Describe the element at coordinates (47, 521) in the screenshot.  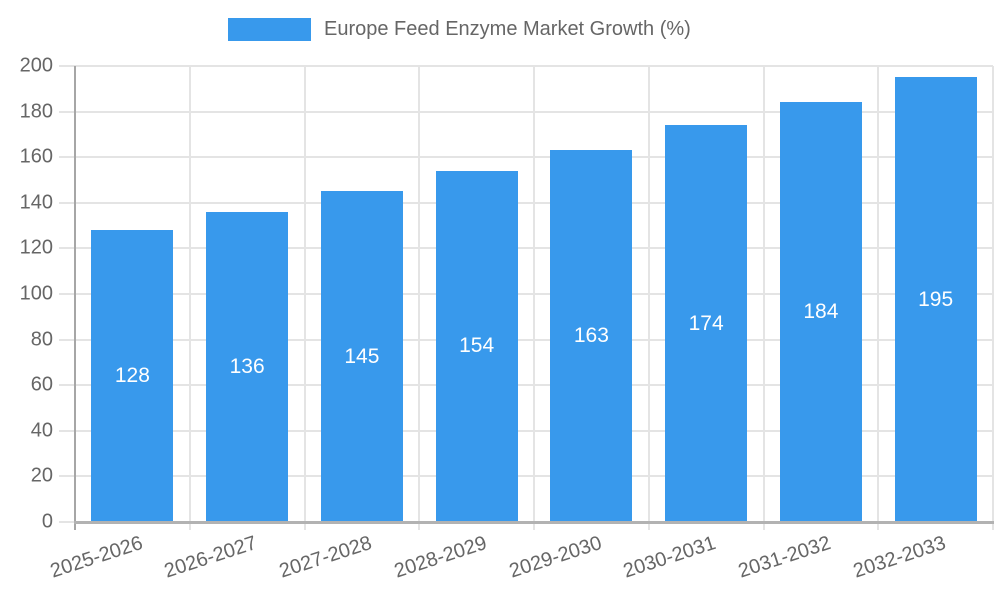
I see `y-axis-tick-label: 0` at that location.